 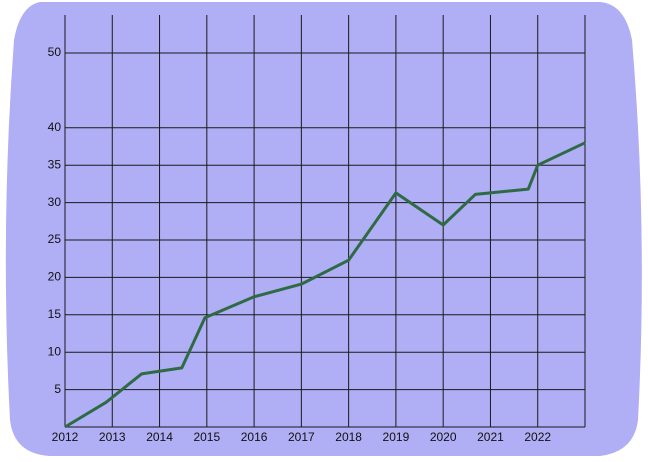 What do you see at coordinates (65, 437) in the screenshot?
I see `x-tick-label: 2012` at bounding box center [65, 437].